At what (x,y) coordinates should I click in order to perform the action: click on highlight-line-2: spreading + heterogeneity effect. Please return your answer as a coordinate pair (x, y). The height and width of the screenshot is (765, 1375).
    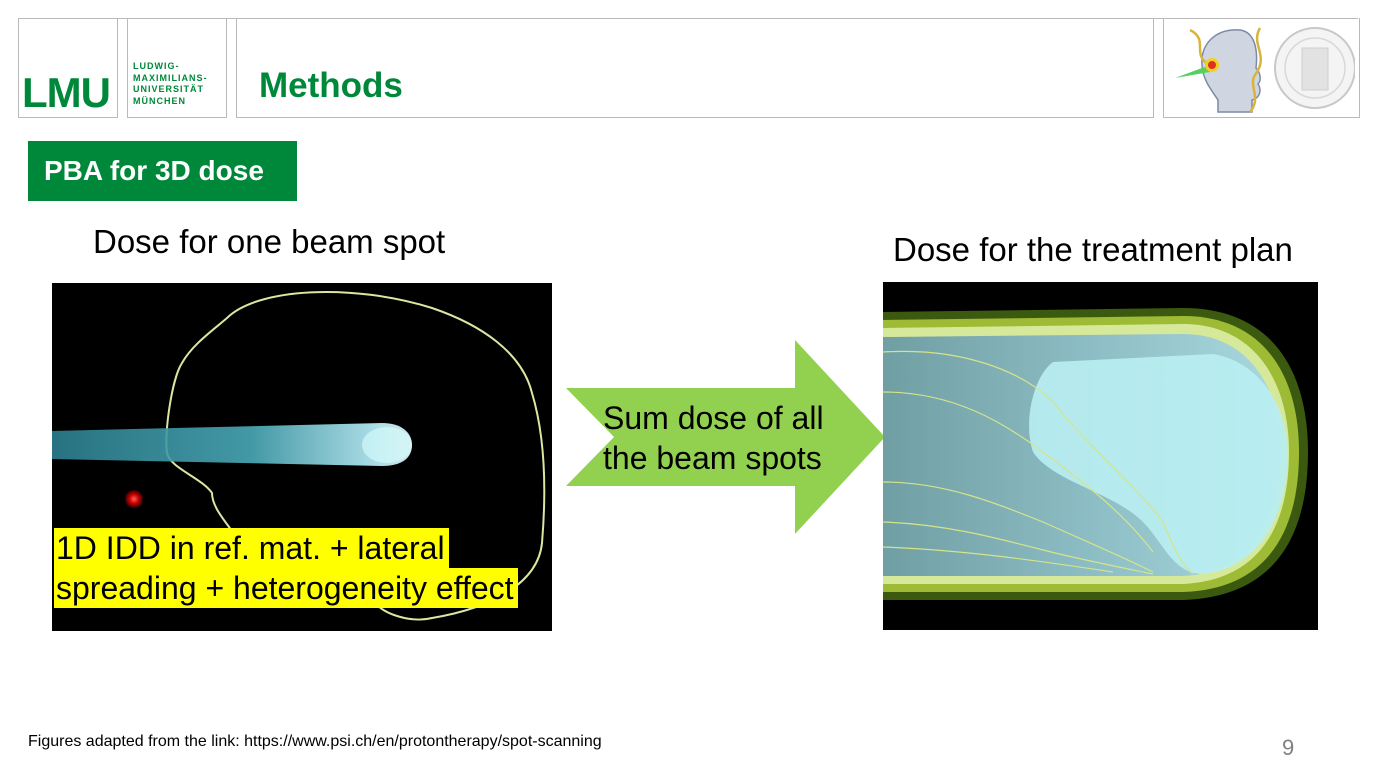
    Looking at the image, I should click on (286, 588).